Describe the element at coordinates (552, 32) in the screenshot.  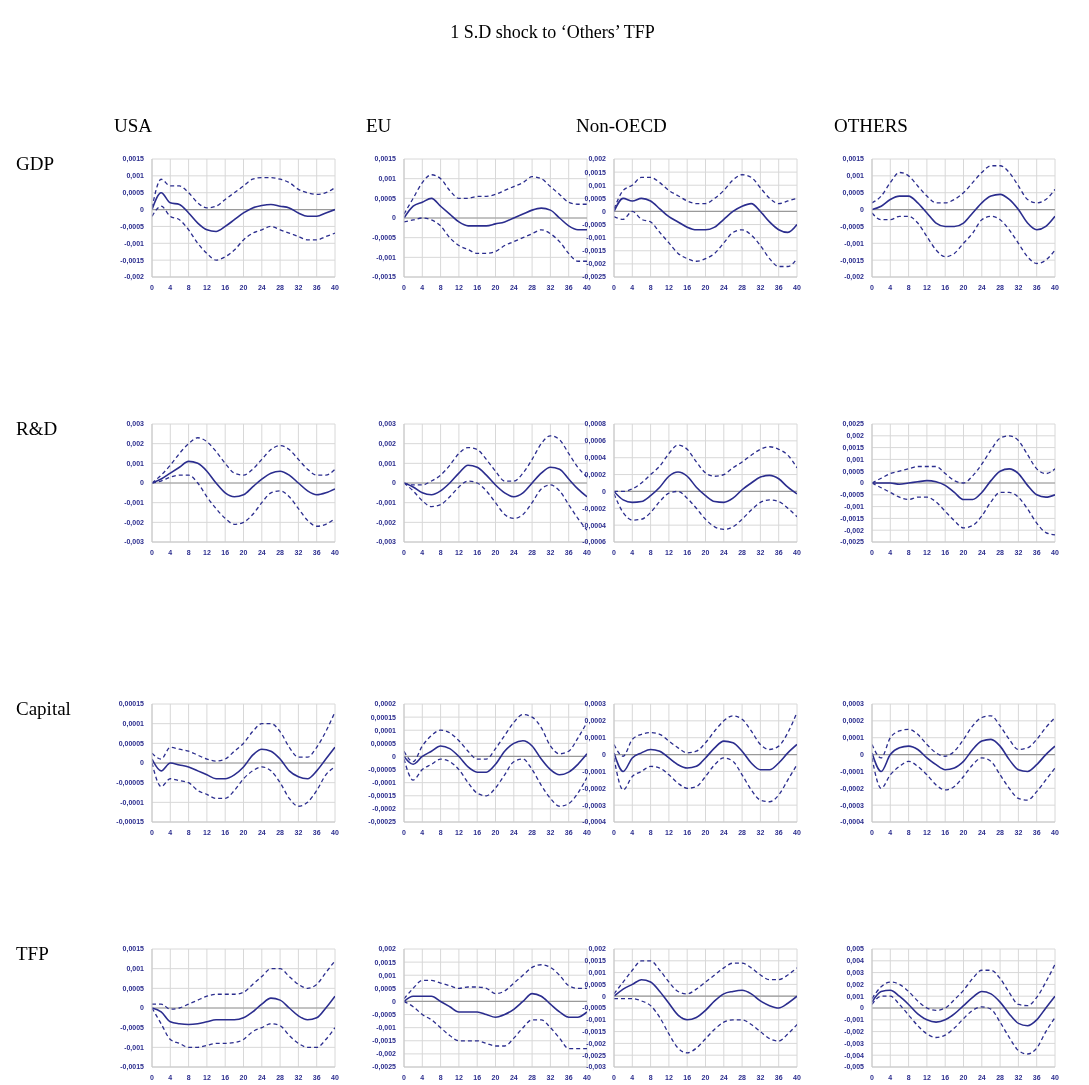
I see `text: 1 S.D shock to ‘Others’ TFP` at that location.